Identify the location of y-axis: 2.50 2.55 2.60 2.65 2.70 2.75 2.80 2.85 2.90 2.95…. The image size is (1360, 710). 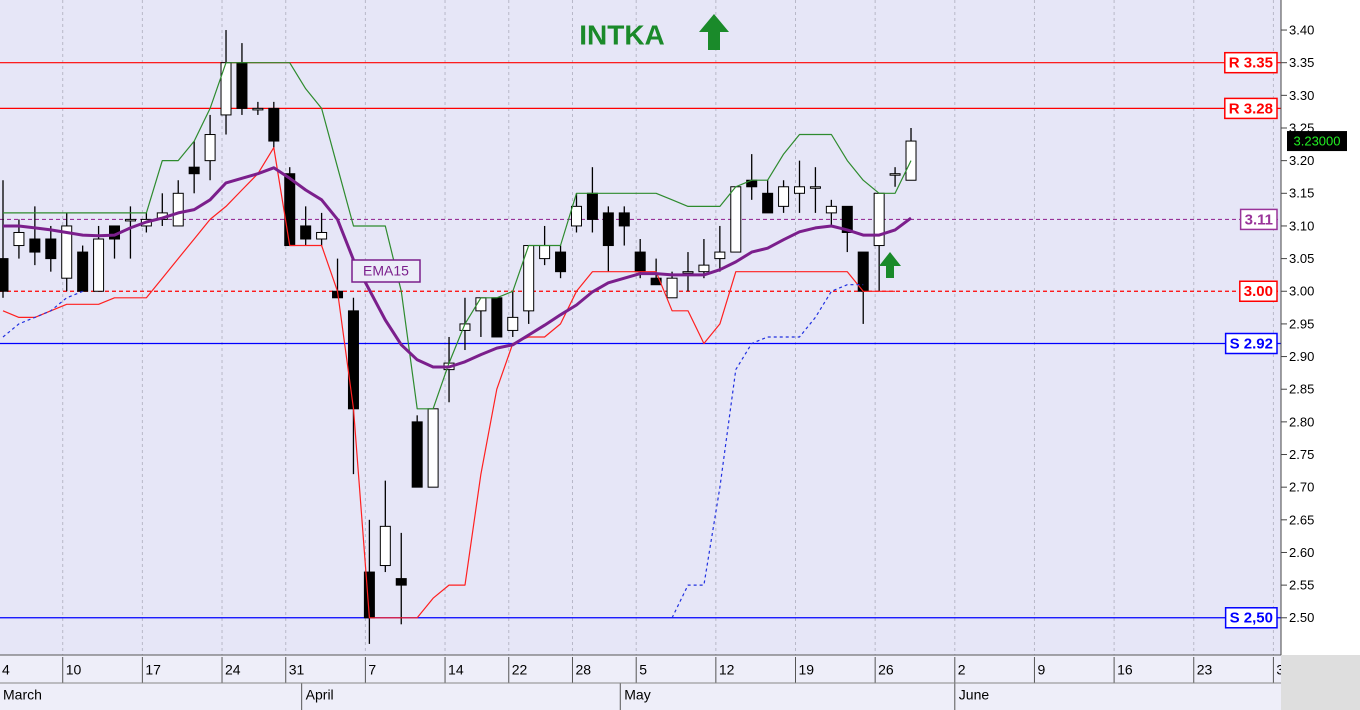
(1313, 327).